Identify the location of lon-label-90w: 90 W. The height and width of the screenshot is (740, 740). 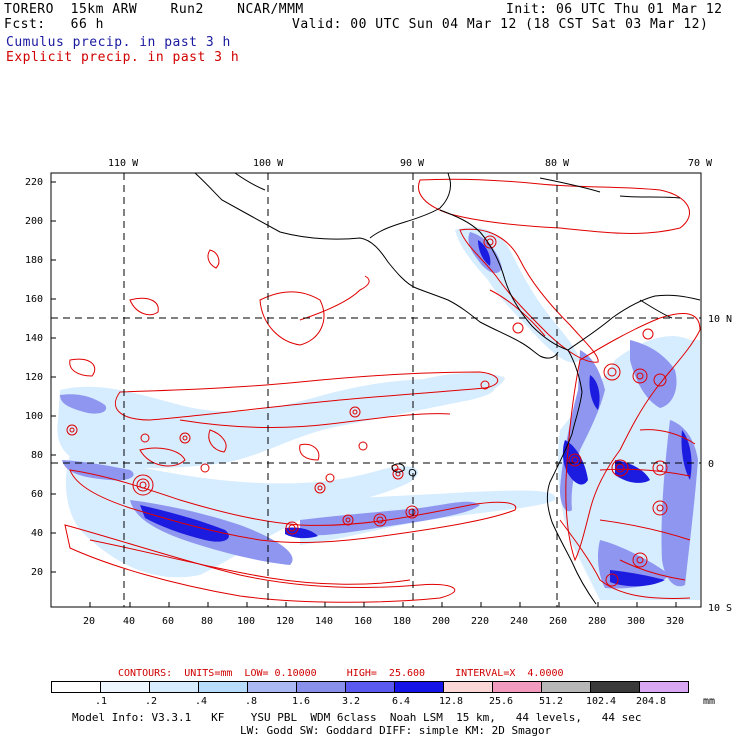
(412, 163).